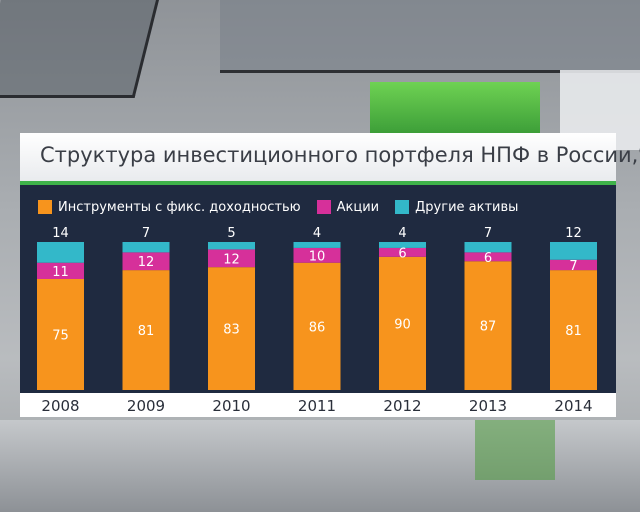 This screenshot has width=640, height=512. I want to click on legend-item-other-assets: Другие активы, so click(456, 207).